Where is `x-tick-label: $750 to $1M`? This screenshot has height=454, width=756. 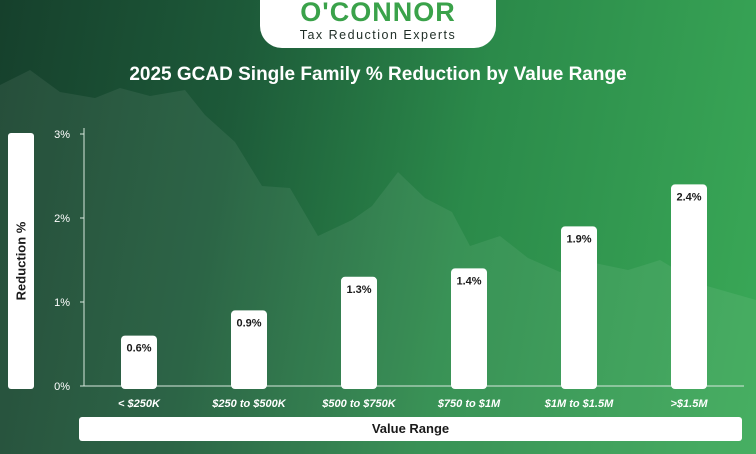
x-tick-label: $750 to $1M is located at coordinates (469, 404).